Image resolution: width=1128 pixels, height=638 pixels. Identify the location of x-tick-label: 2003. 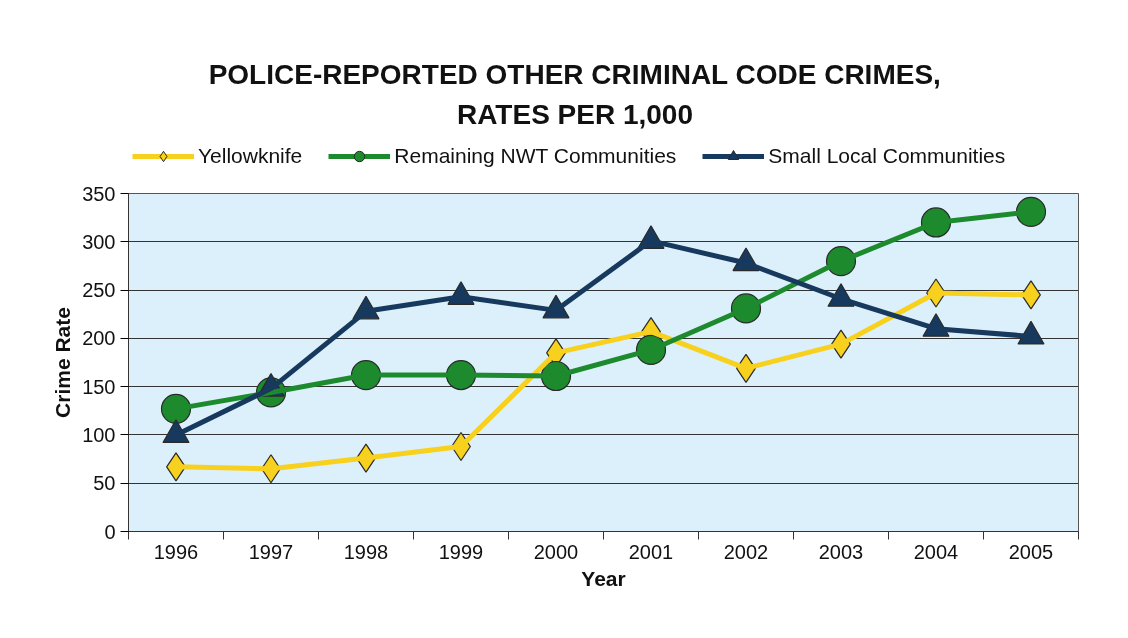
(841, 551).